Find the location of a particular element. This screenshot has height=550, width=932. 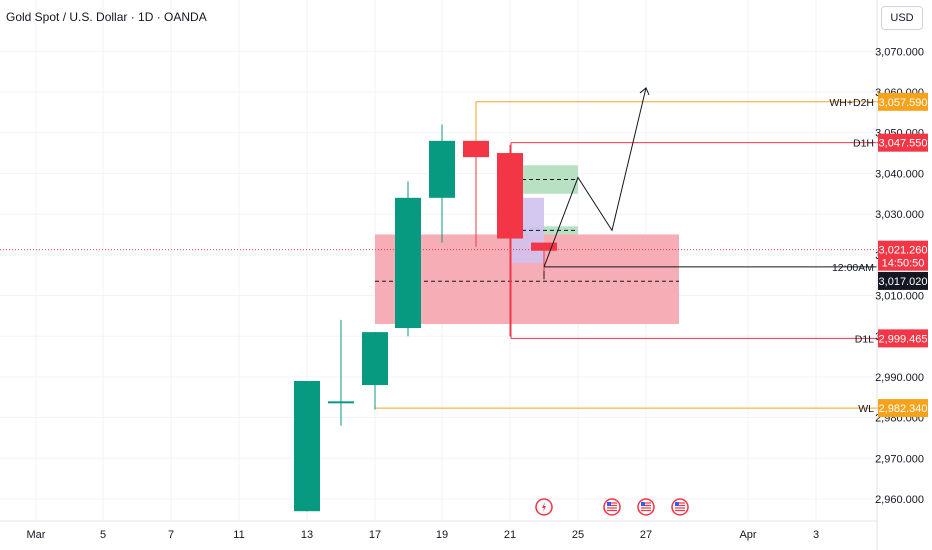

events-layer is located at coordinates (612, 507).